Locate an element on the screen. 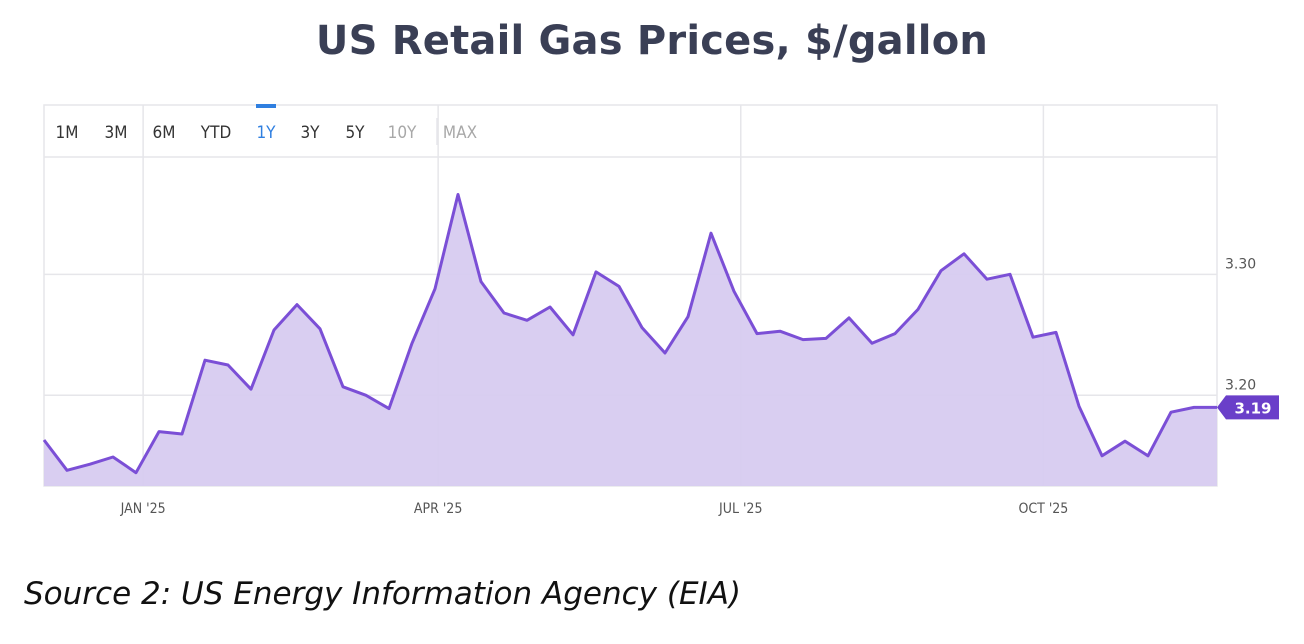 Image resolution: width=1304 pixels, height=644 pixels. range-button-label: 10Y is located at coordinates (402, 133).